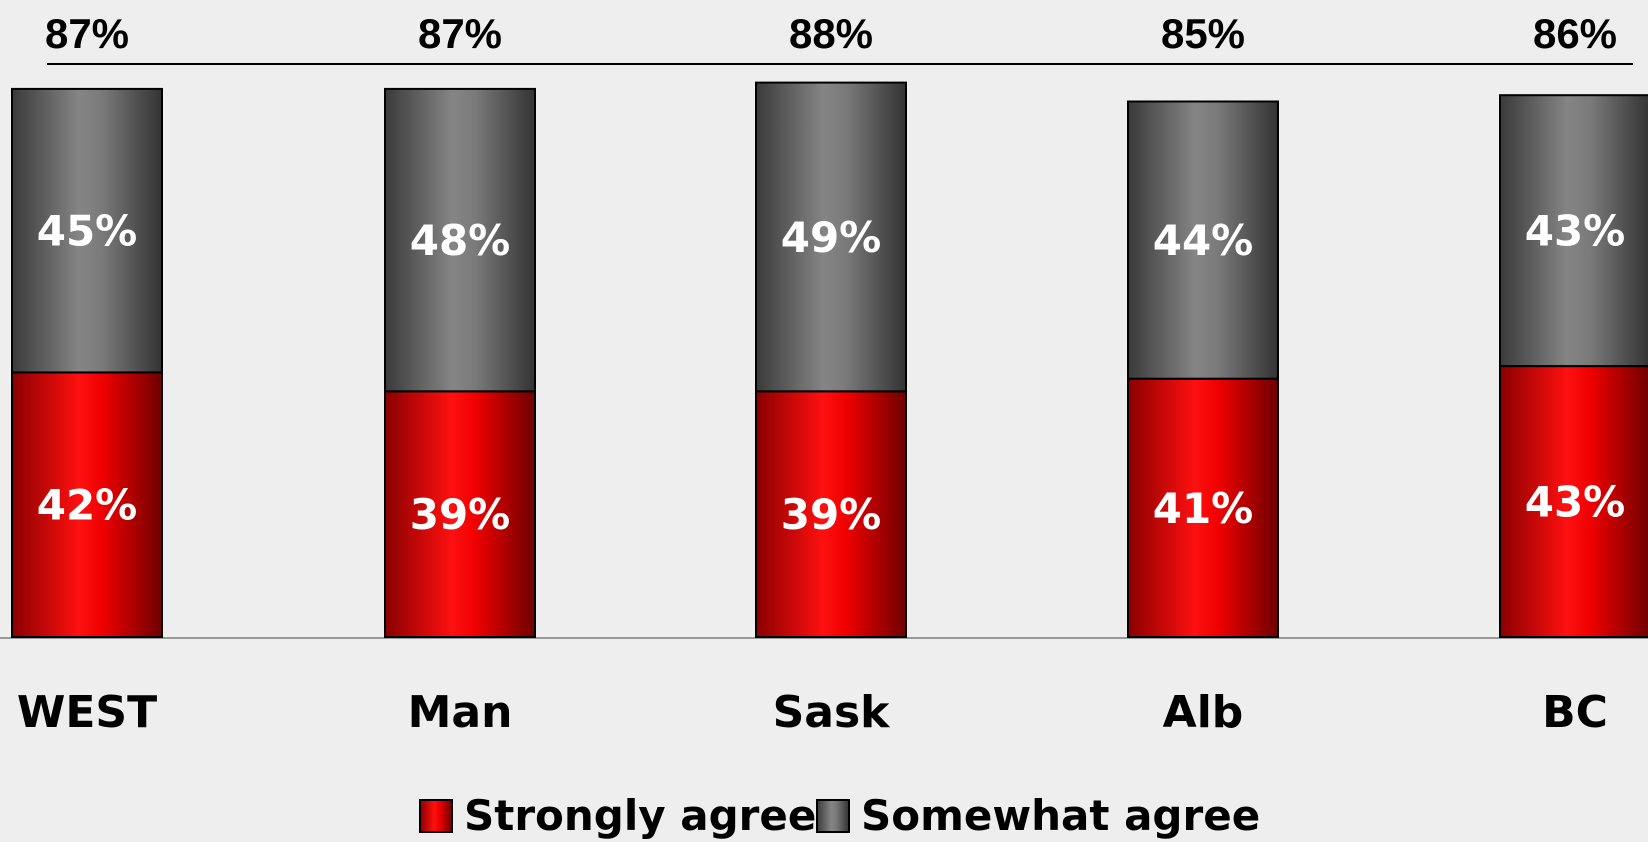 This screenshot has width=1648, height=842. Describe the element at coordinates (1060, 815) in the screenshot. I see `legend-label-somewhat-agree: Somewhat agree` at that location.